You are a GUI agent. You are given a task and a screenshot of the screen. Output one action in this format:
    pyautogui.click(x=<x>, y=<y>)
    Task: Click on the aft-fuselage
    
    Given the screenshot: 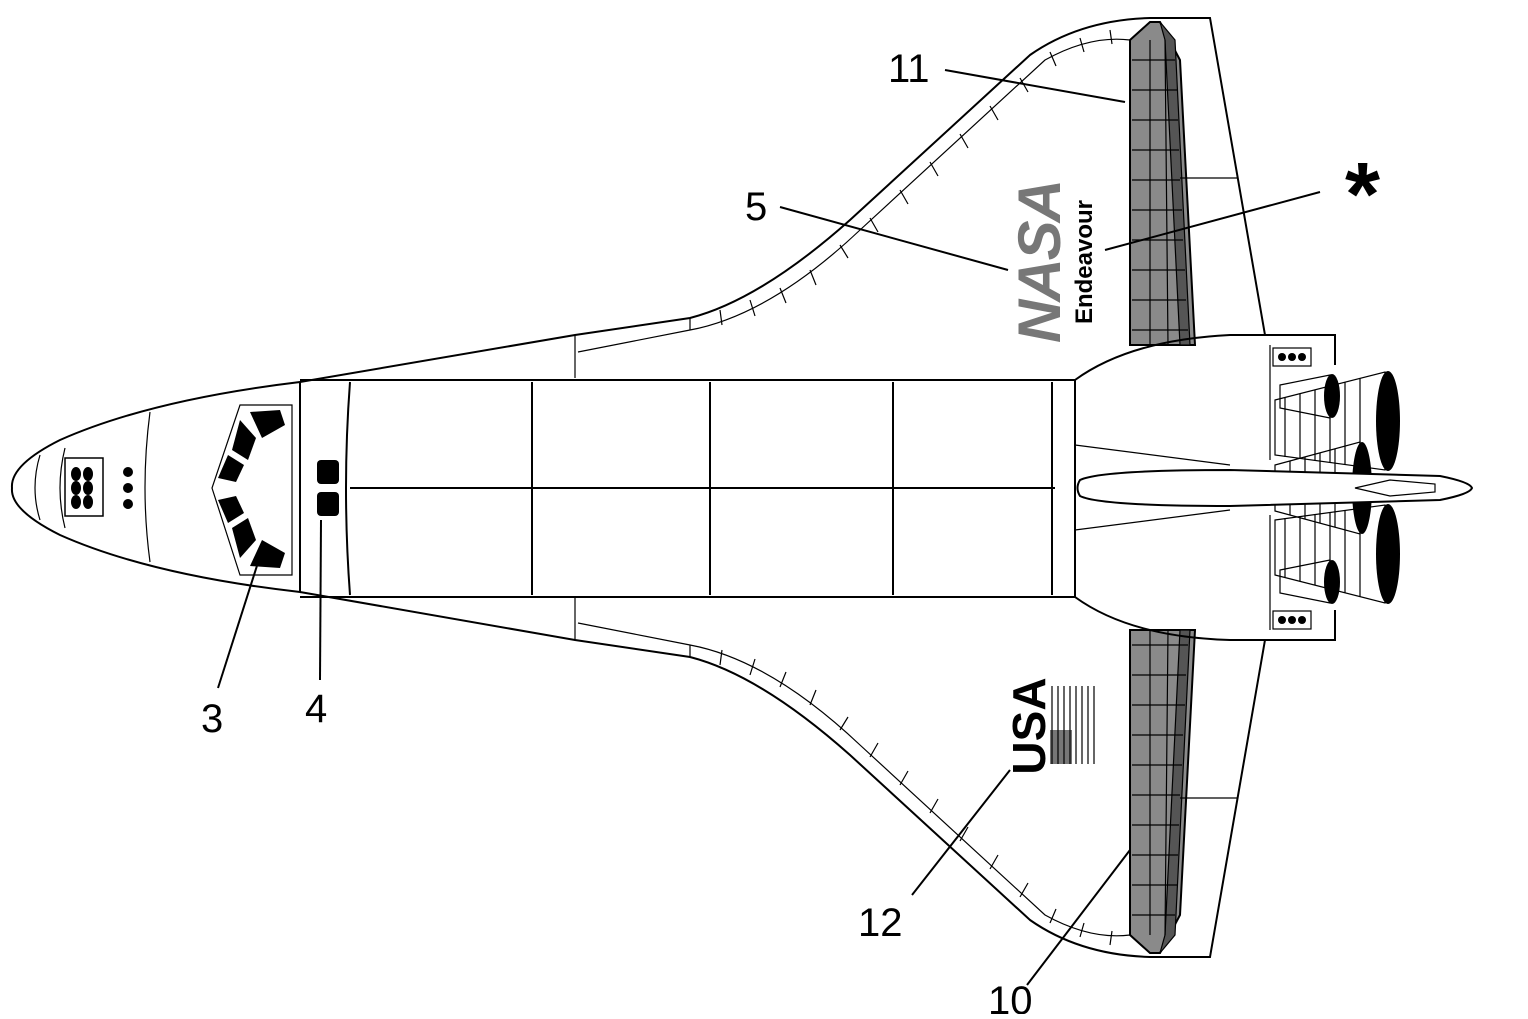 What is the action you would take?
    pyautogui.click(x=1205, y=487)
    